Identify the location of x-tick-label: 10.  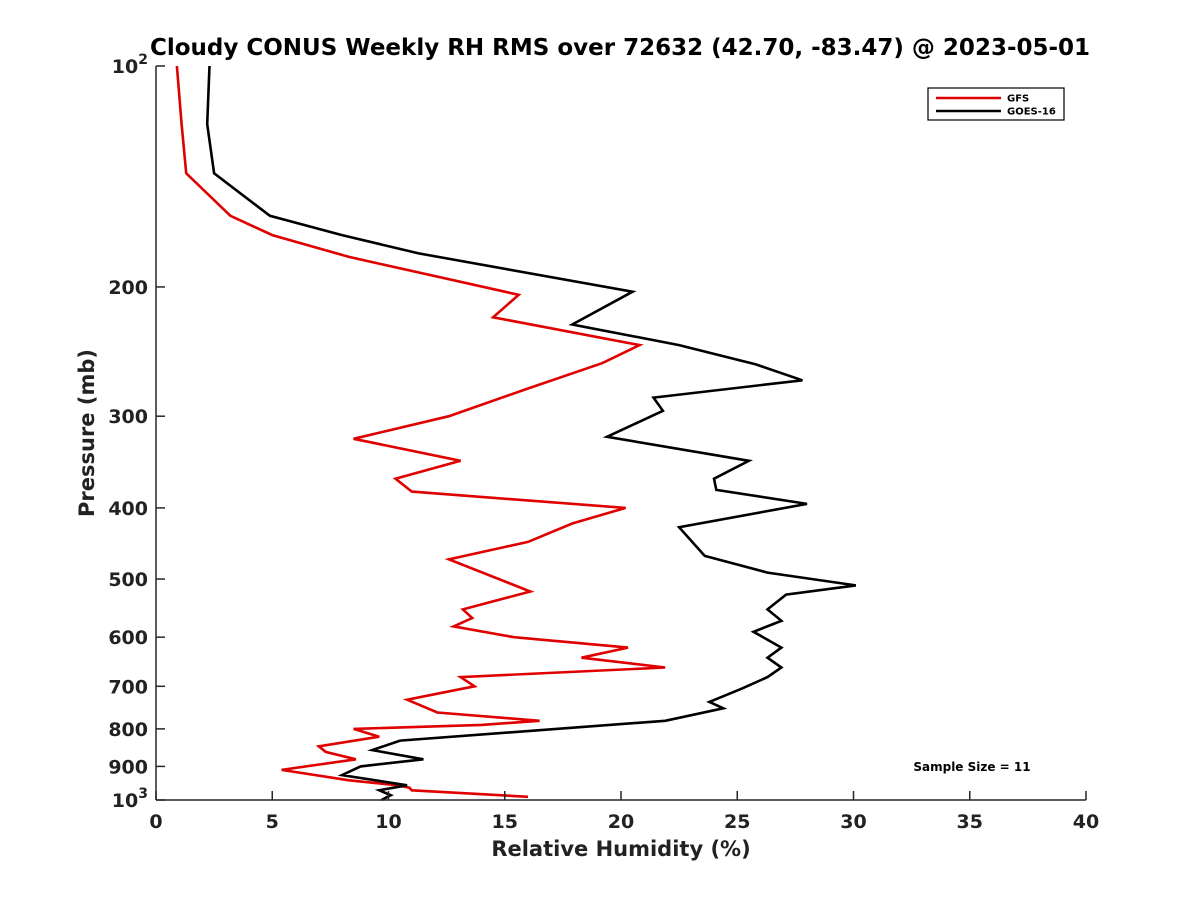
(388, 822).